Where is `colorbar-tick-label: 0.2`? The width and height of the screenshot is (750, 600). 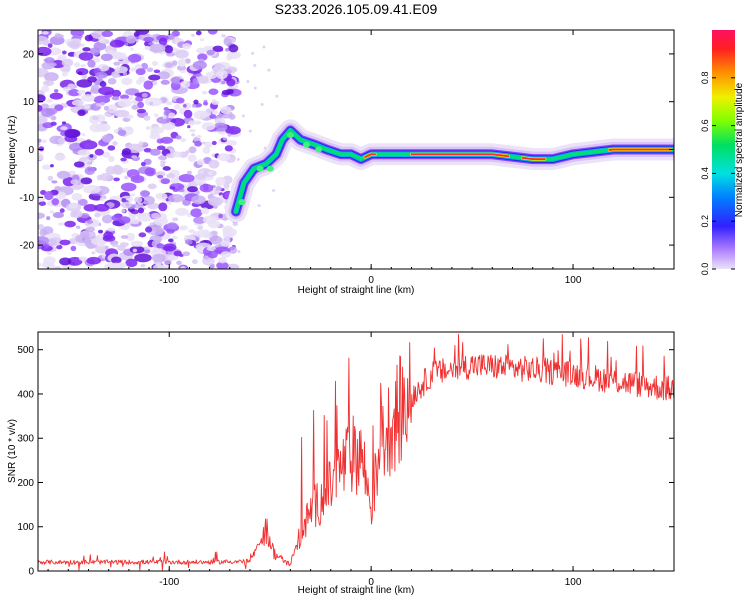
colorbar-tick-label: 0.2 is located at coordinates (705, 221).